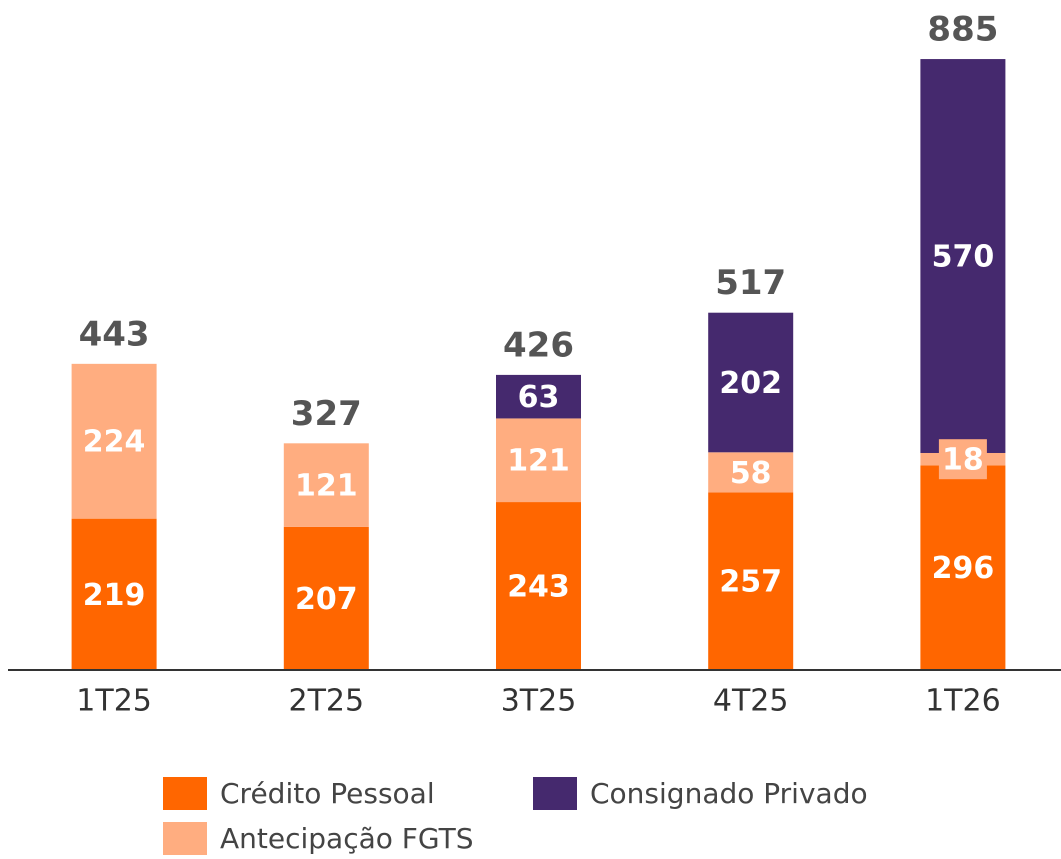 Image resolution: width=1061 pixels, height=859 pixels. I want to click on legend-label: Consignado Privado, so click(729, 793).